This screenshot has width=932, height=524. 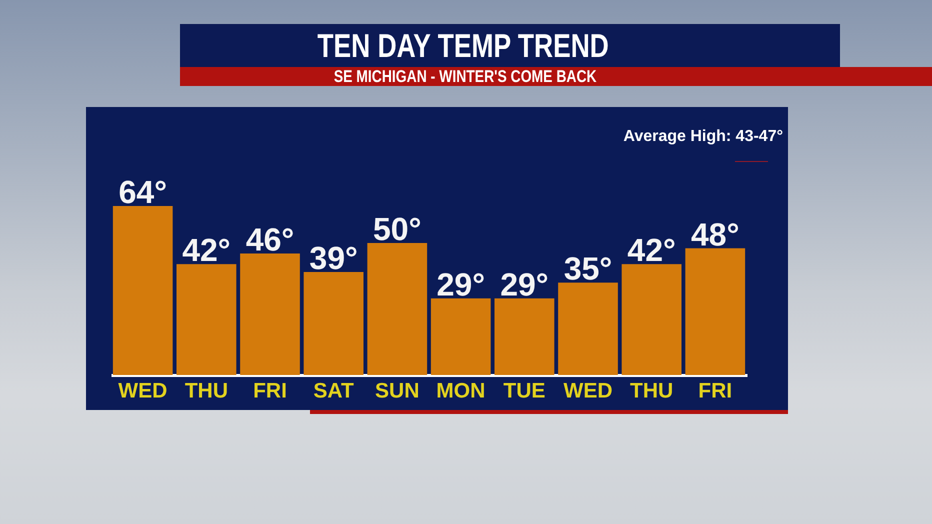 I want to click on chart-subtitle: SE MICHIGAN - WINTER'S COME BACK, so click(x=465, y=76).